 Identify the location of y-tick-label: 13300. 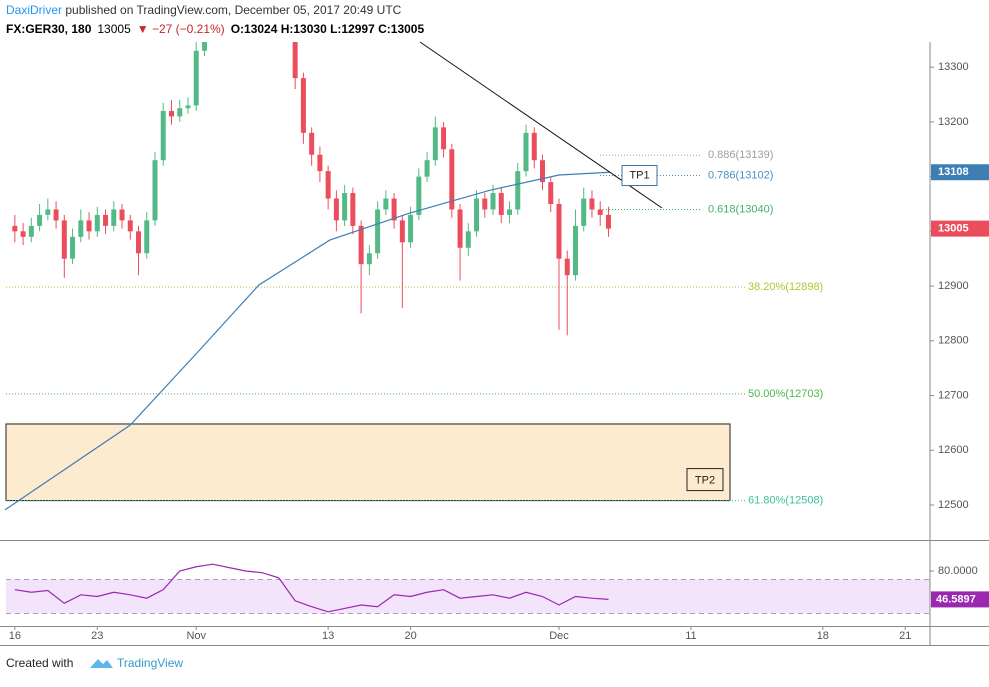
(953, 67).